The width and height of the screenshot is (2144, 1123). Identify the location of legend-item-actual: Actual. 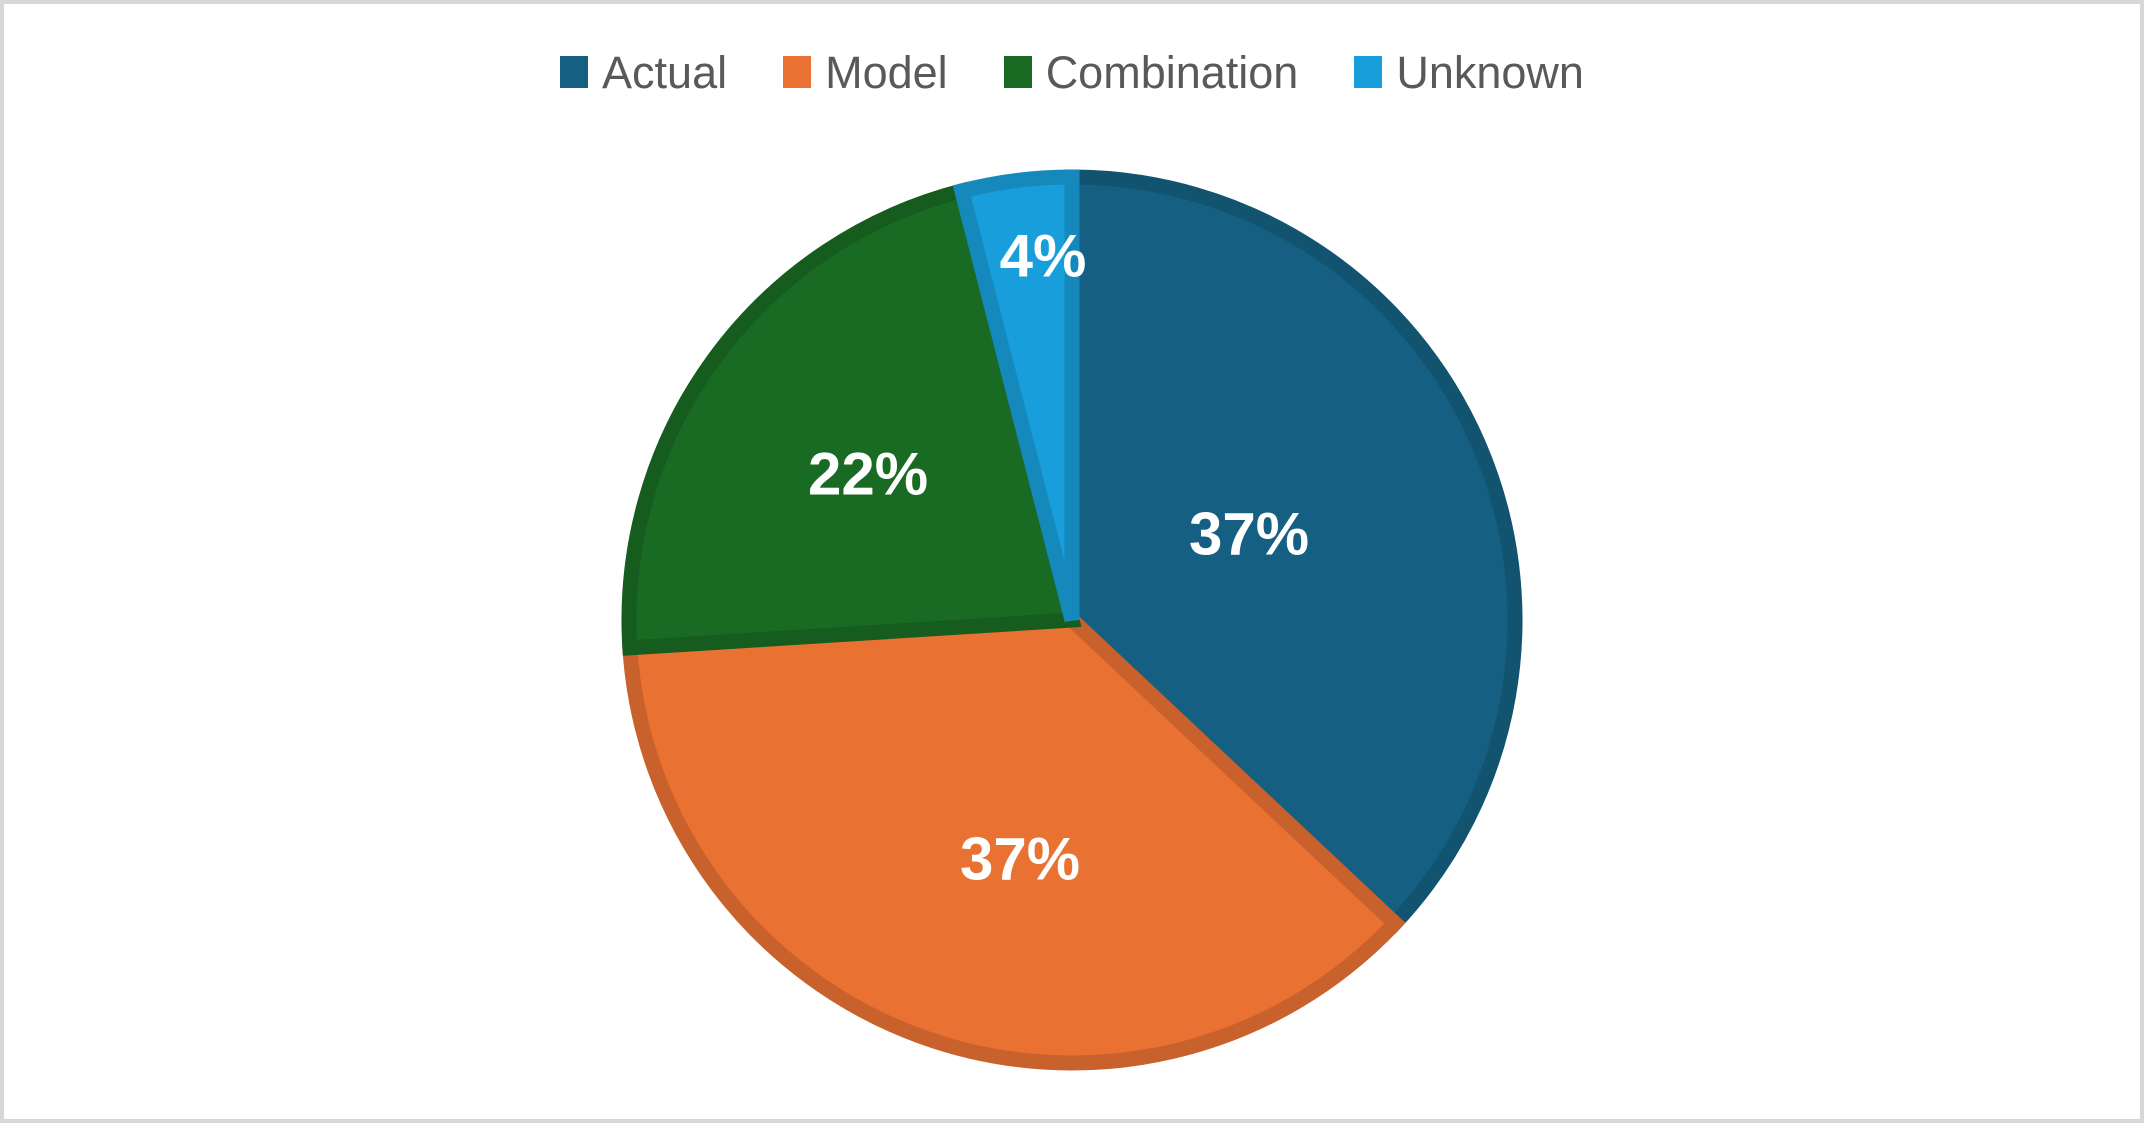
(643, 72).